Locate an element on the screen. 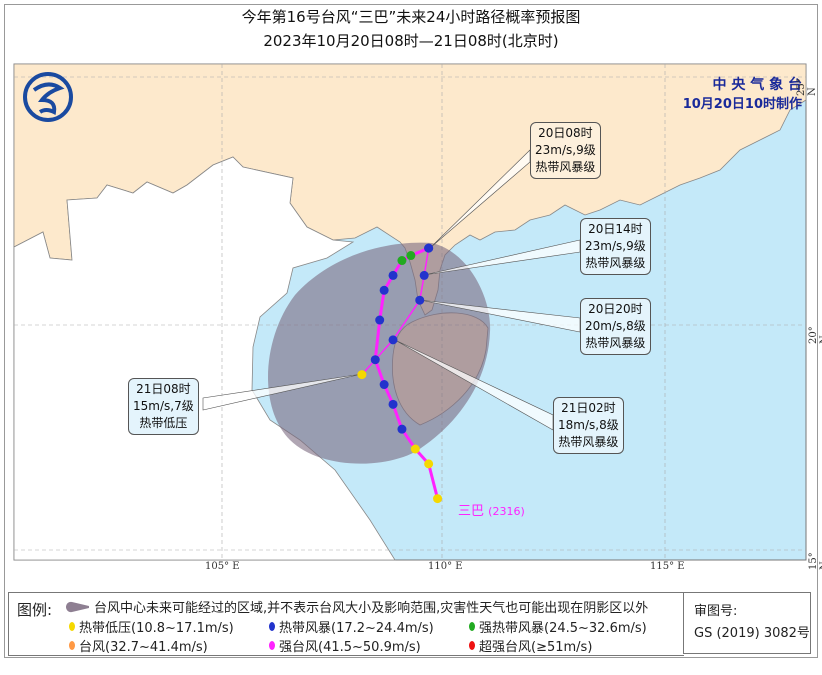 The width and height of the screenshot is (822, 675). legend-item: 超强台风(≥51m/s) is located at coordinates (530, 645).